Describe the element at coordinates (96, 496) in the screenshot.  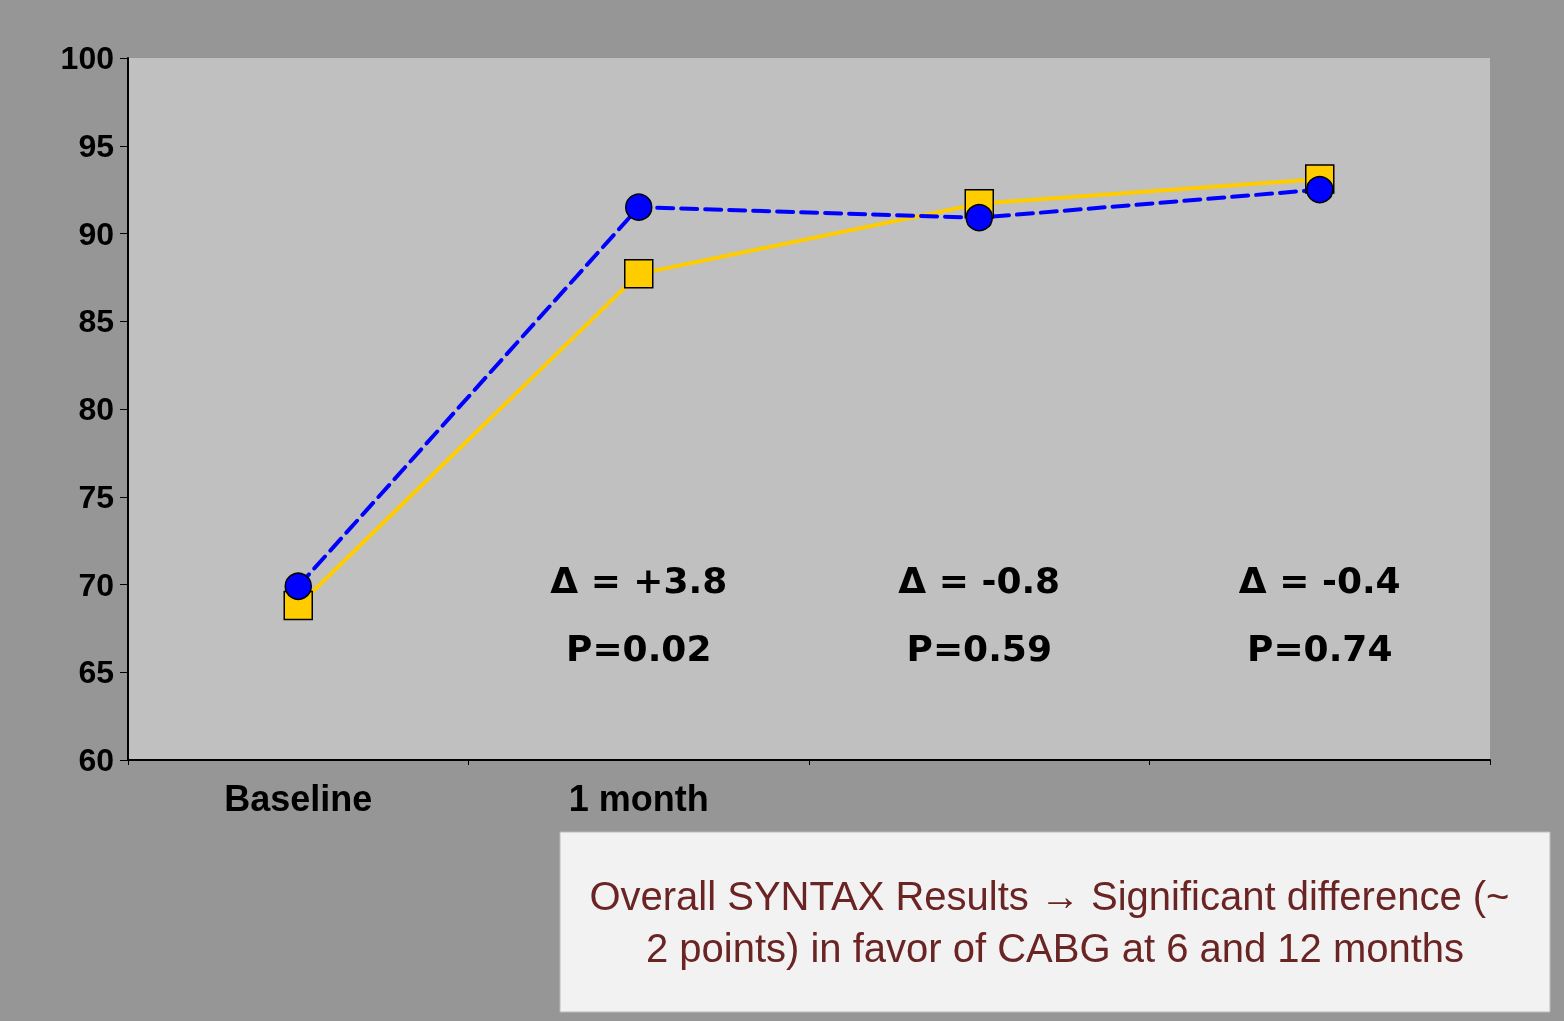
I see `y-tick-label: 75` at that location.